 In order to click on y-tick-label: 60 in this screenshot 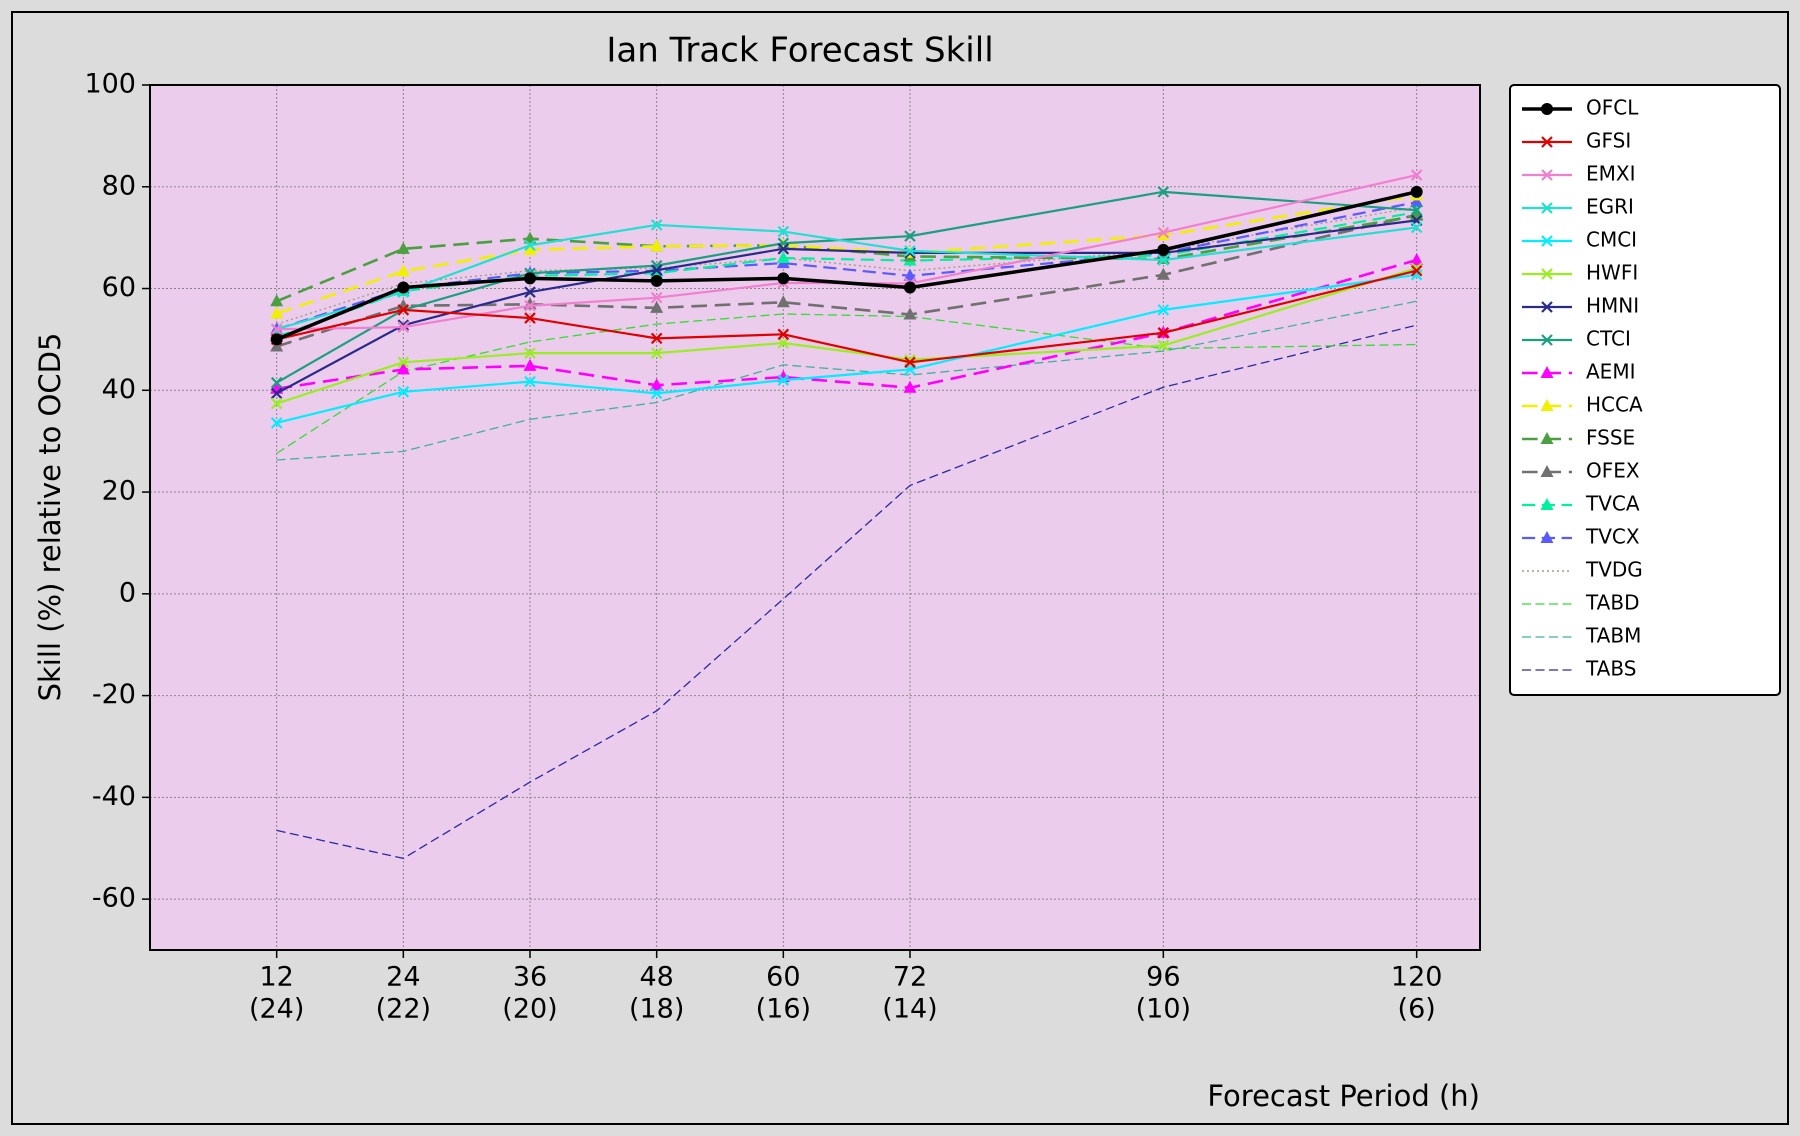, I will do `click(119, 287)`.